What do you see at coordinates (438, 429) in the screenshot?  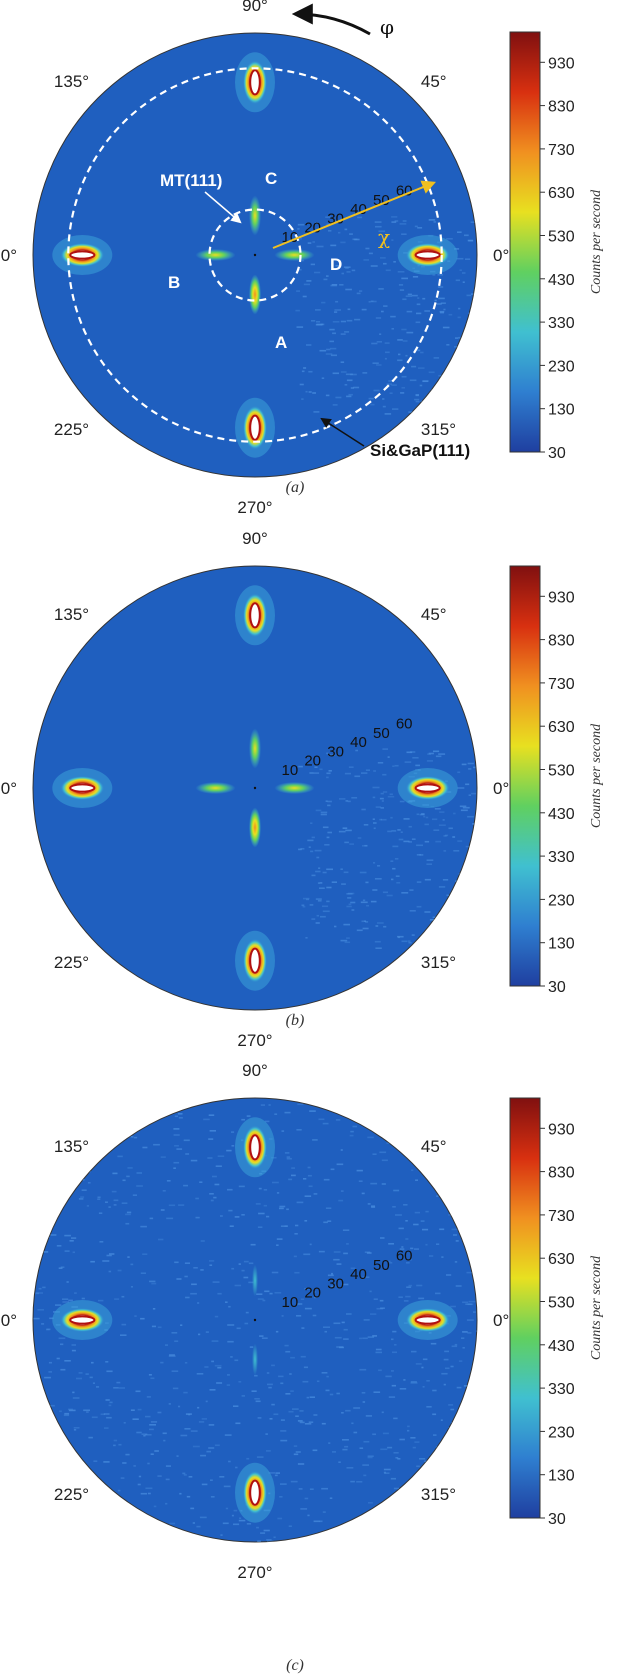 I see `phi-angle-label: 315°` at bounding box center [438, 429].